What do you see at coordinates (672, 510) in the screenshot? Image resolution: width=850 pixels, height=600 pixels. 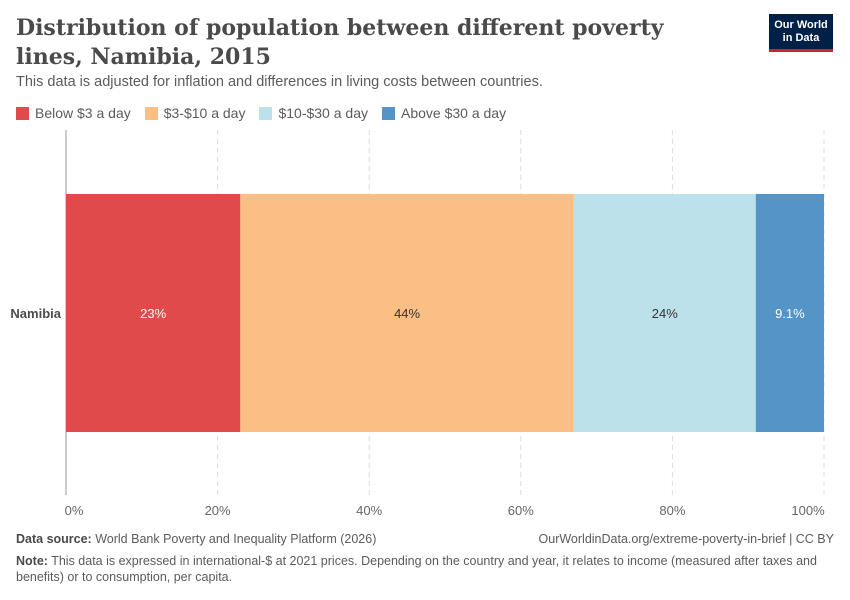 I see `x-tick-label-80: 80%` at bounding box center [672, 510].